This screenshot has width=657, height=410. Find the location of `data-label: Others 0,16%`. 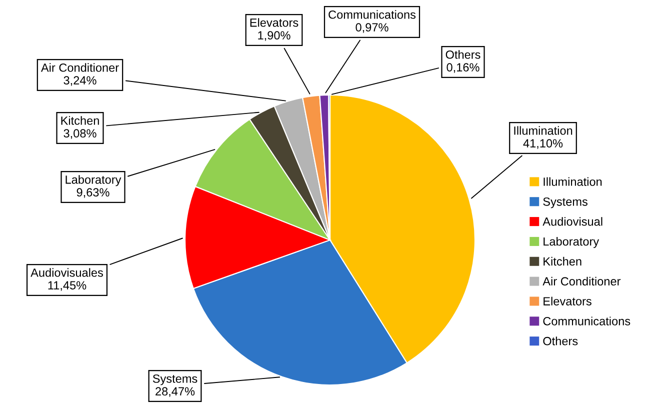

data-label: Others 0,16% is located at coordinates (463, 61).